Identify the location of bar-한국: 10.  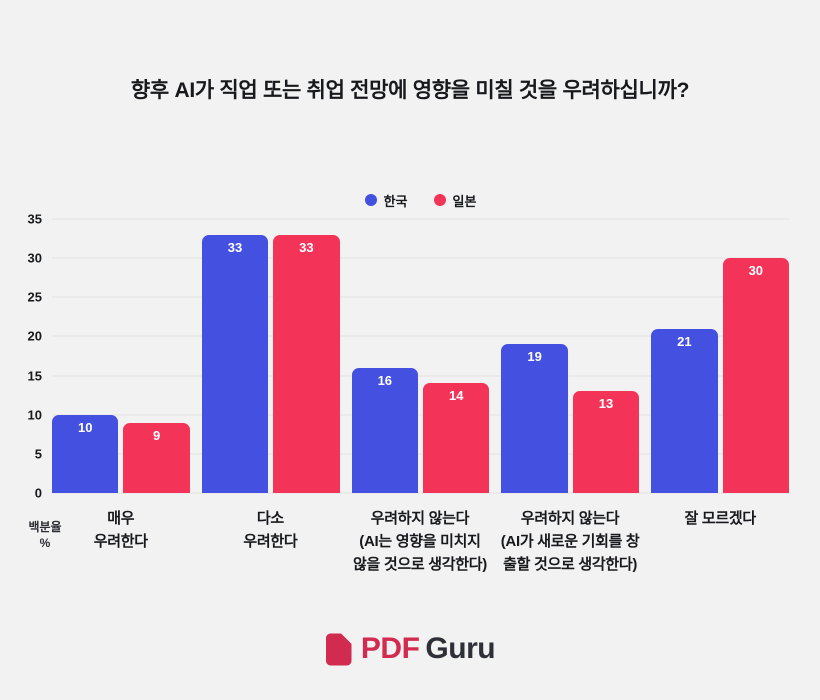
(85, 453).